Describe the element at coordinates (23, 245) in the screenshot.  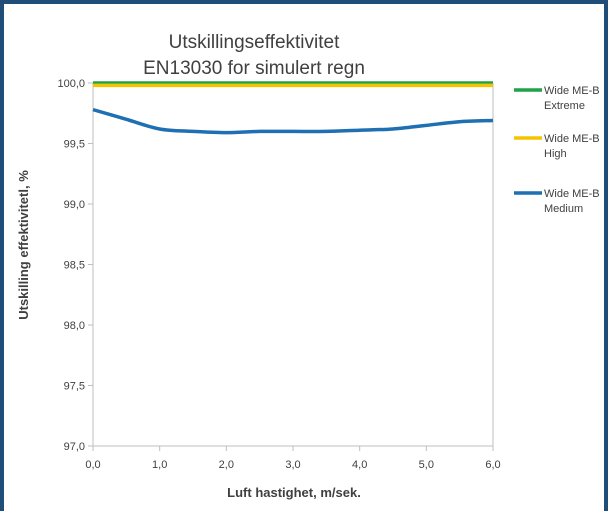
I see `y-axis-label: Utskilling effektivitetl, %` at that location.